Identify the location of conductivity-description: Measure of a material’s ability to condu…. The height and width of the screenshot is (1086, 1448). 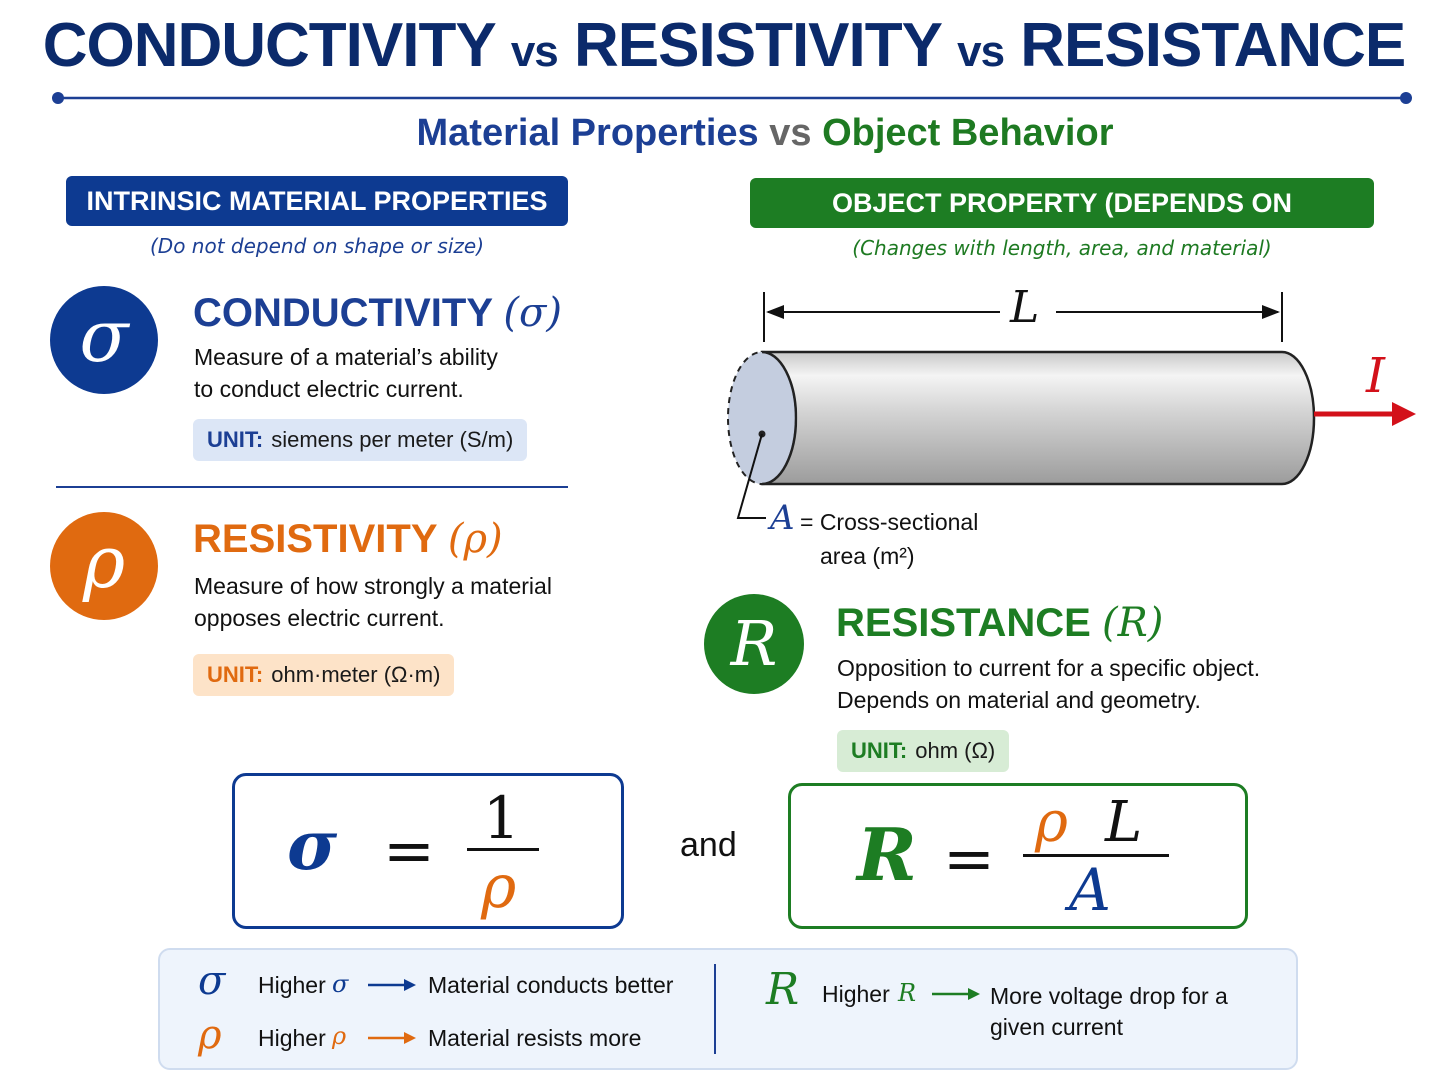
(346, 373).